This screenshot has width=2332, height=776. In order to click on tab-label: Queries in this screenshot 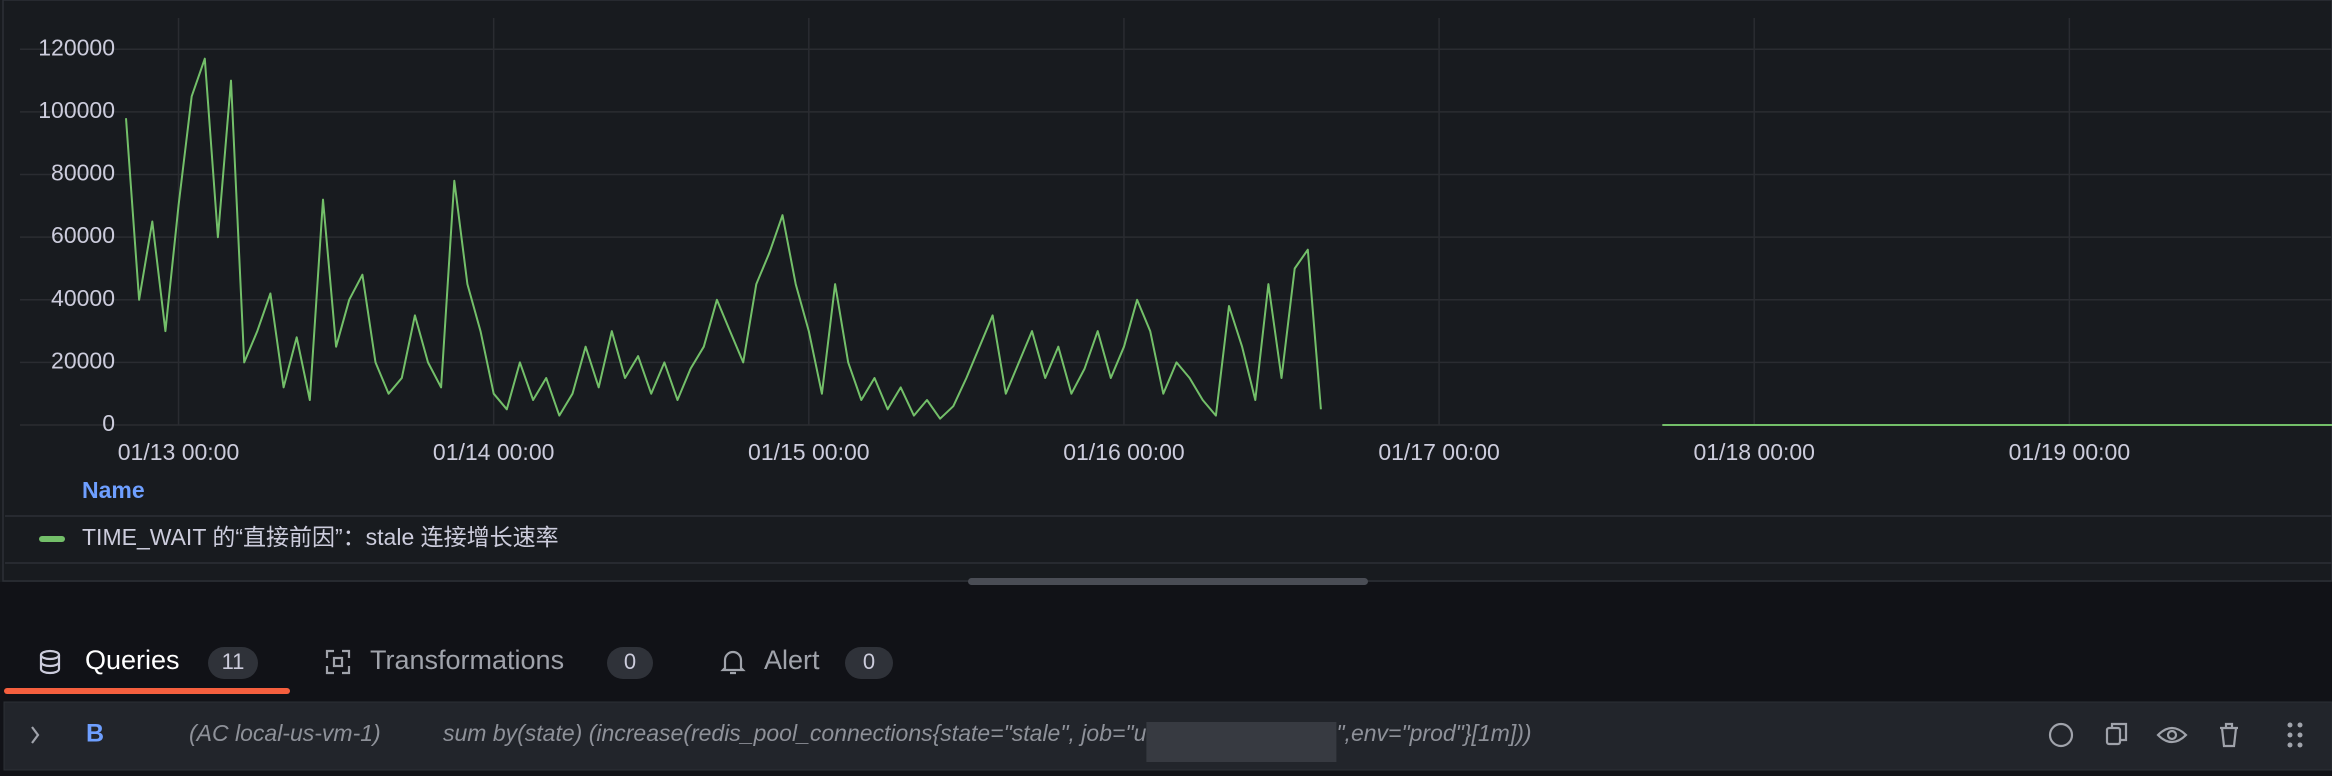, I will do `click(132, 660)`.